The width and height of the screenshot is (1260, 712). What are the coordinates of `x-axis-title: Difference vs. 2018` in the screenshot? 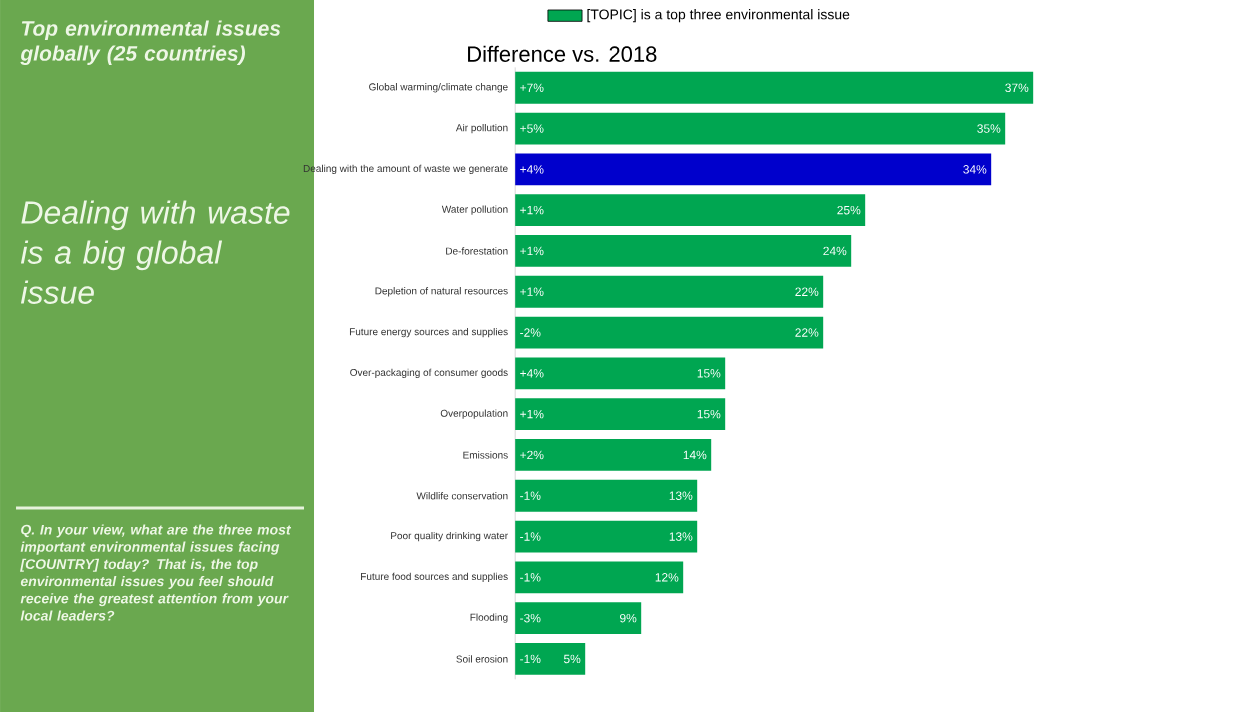 It's located at (562, 53).